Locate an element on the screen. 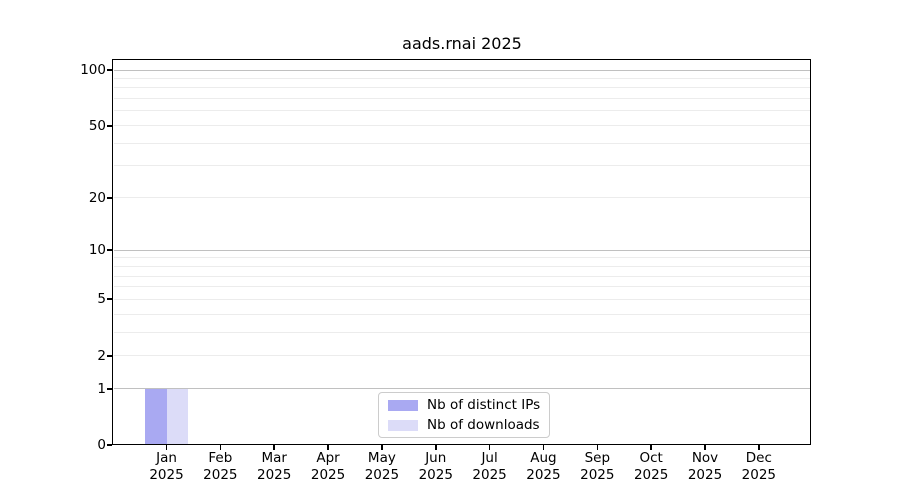 The height and width of the screenshot is (500, 900). legend-row: Nb of downloads is located at coordinates (464, 425).